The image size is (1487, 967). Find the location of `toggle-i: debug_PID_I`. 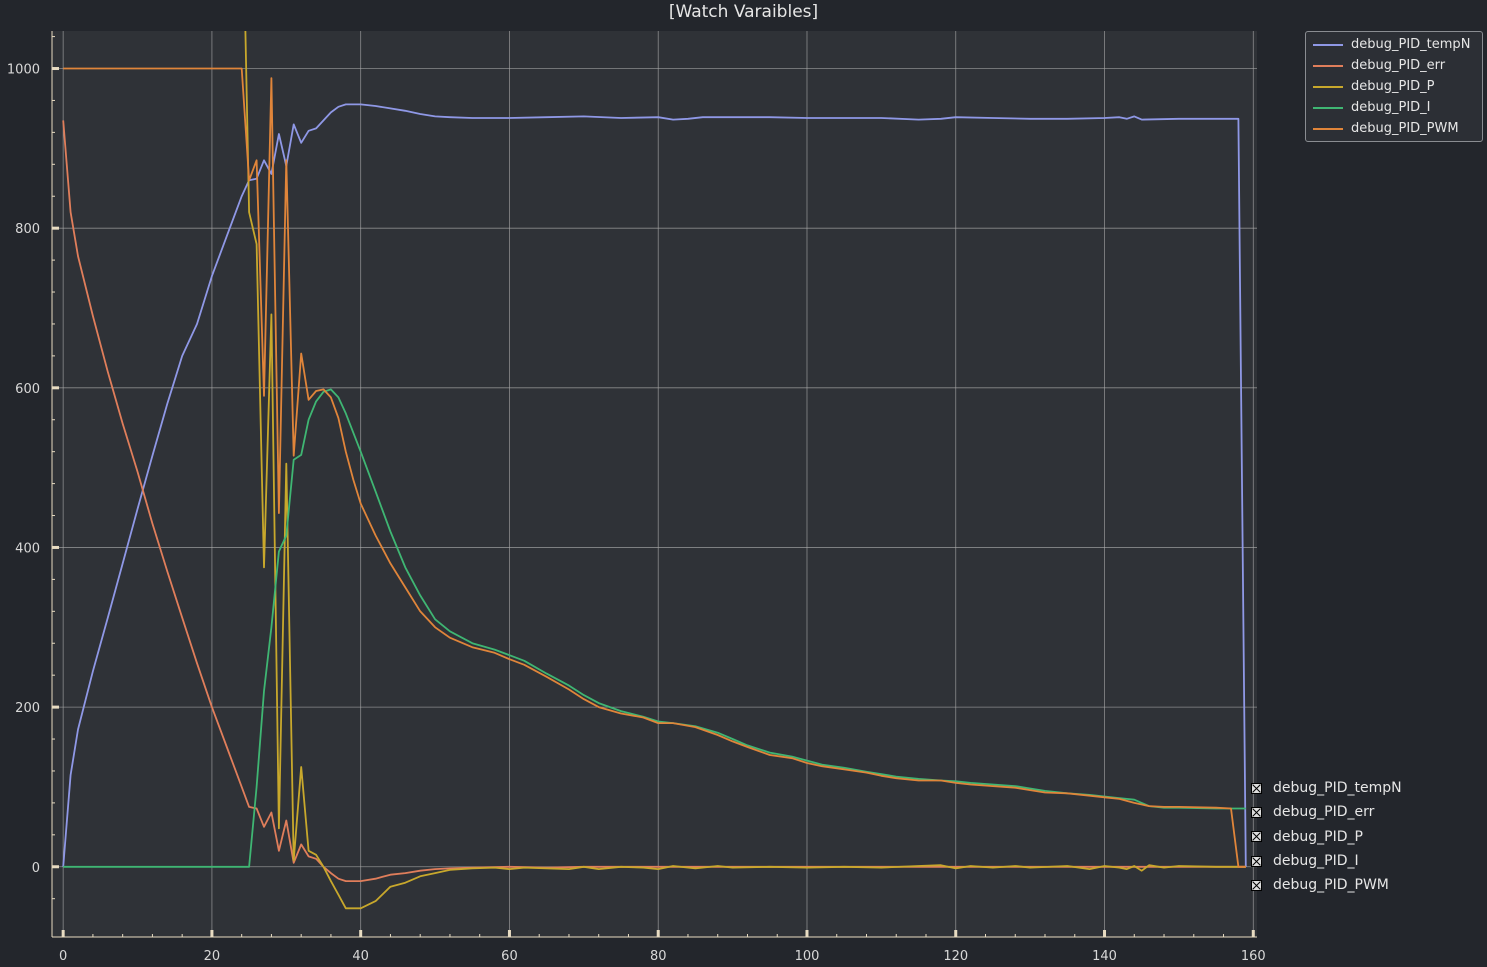

toggle-i: debug_PID_I is located at coordinates (1326, 861).